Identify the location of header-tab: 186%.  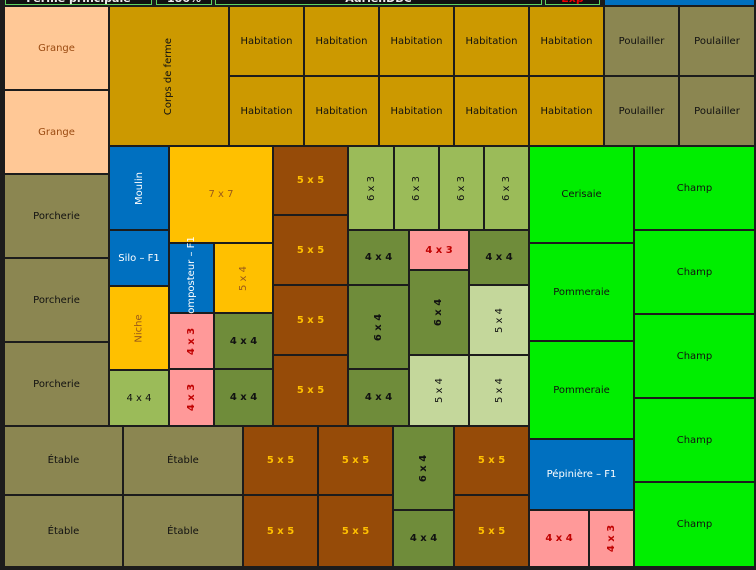
(184, 2).